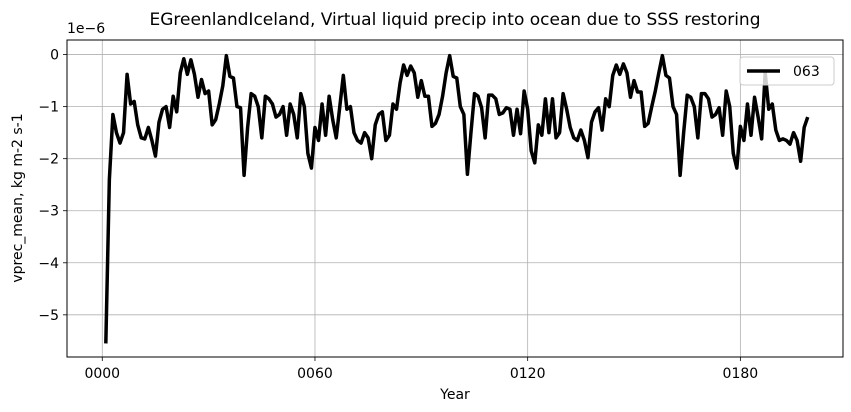 The width and height of the screenshot is (851, 412). Describe the element at coordinates (315, 374) in the screenshot. I see `x-tick-label: 0060` at that location.